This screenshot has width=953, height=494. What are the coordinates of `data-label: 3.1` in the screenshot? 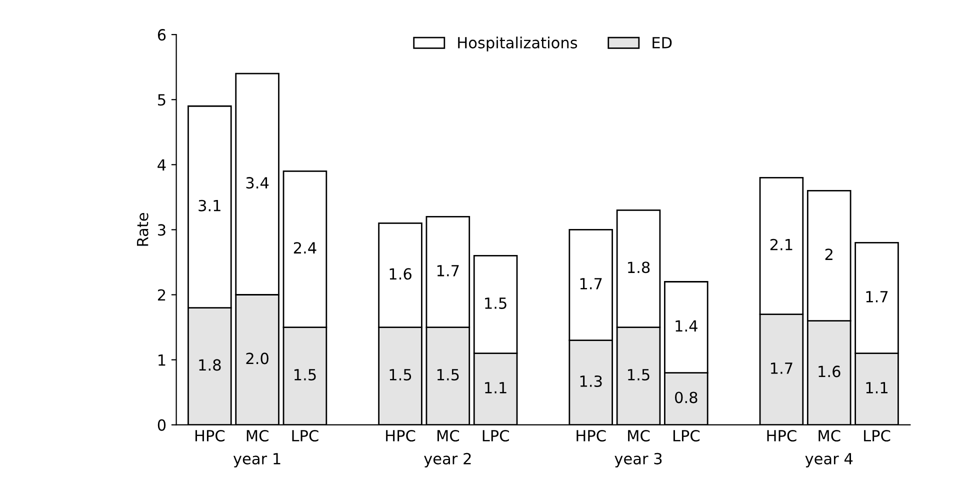 It's located at (209, 206).